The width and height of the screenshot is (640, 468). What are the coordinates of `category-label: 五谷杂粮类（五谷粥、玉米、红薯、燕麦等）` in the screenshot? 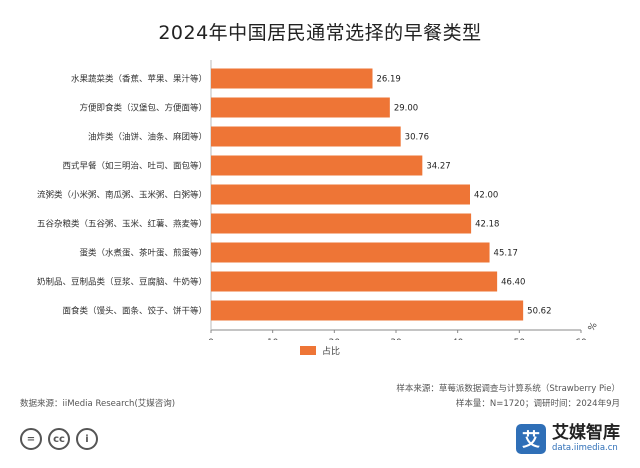 It's located at (122, 224).